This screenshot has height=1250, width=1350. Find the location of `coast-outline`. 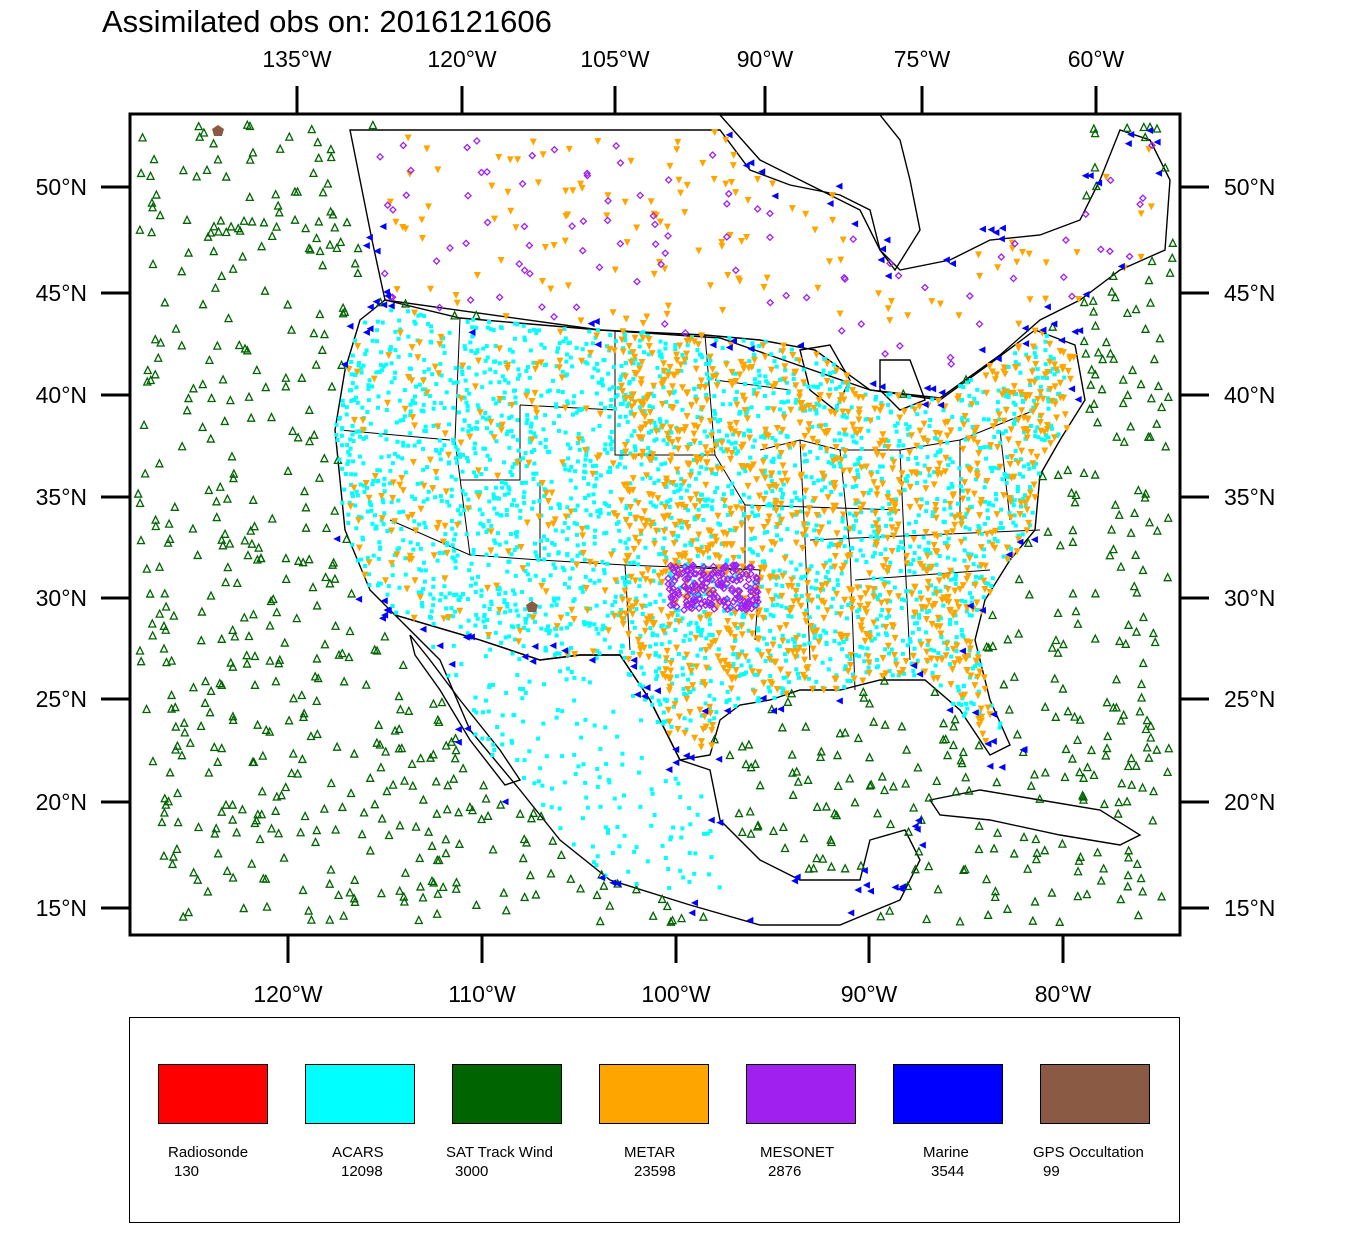

coast-outline is located at coordinates (760, 264).